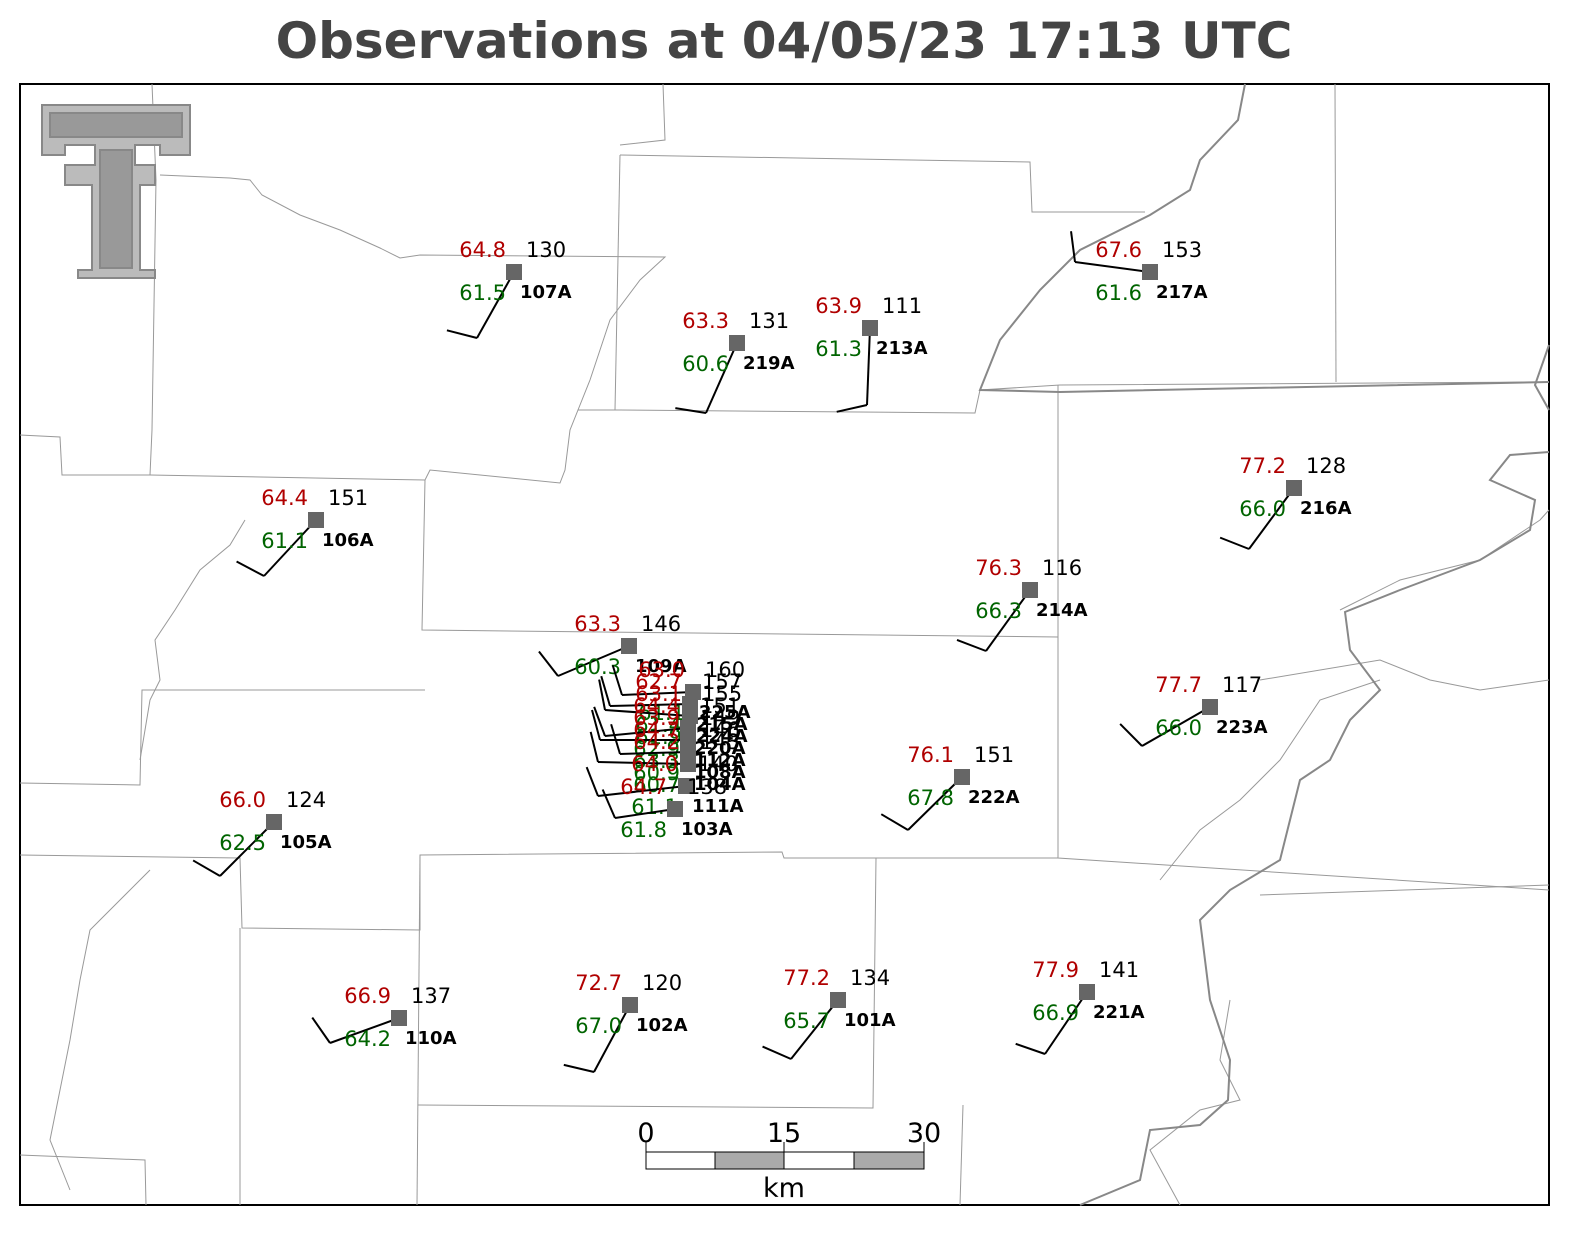 This screenshot has height=1245, width=1589. Describe the element at coordinates (1326, 466) in the screenshot. I see `pressure: 128` at that location.